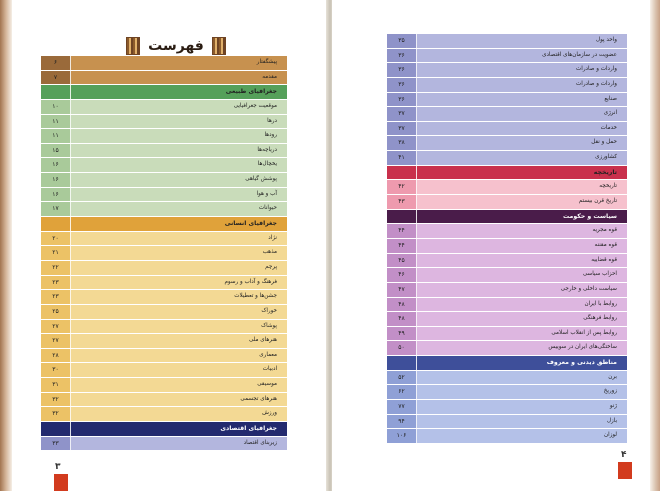 The height and width of the screenshot is (491, 660). What do you see at coordinates (56, 443) in the screenshot?
I see `toc-page-number: ۳۳` at bounding box center [56, 443].